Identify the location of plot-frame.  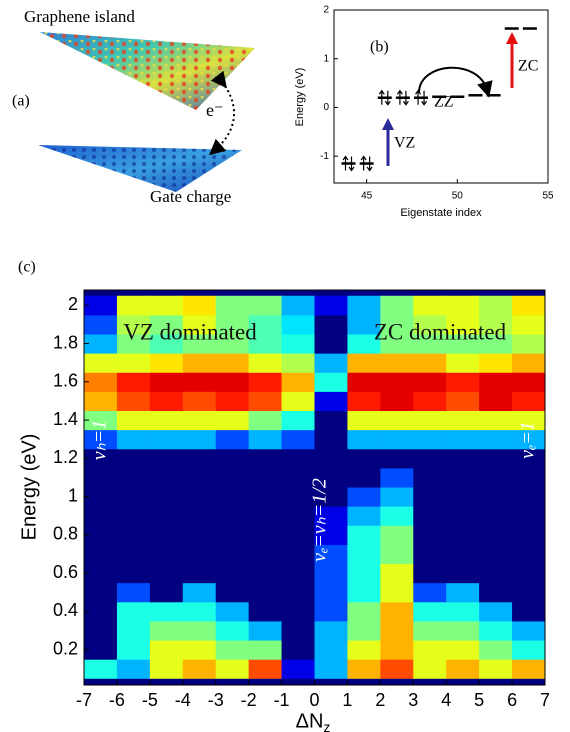
(441, 96).